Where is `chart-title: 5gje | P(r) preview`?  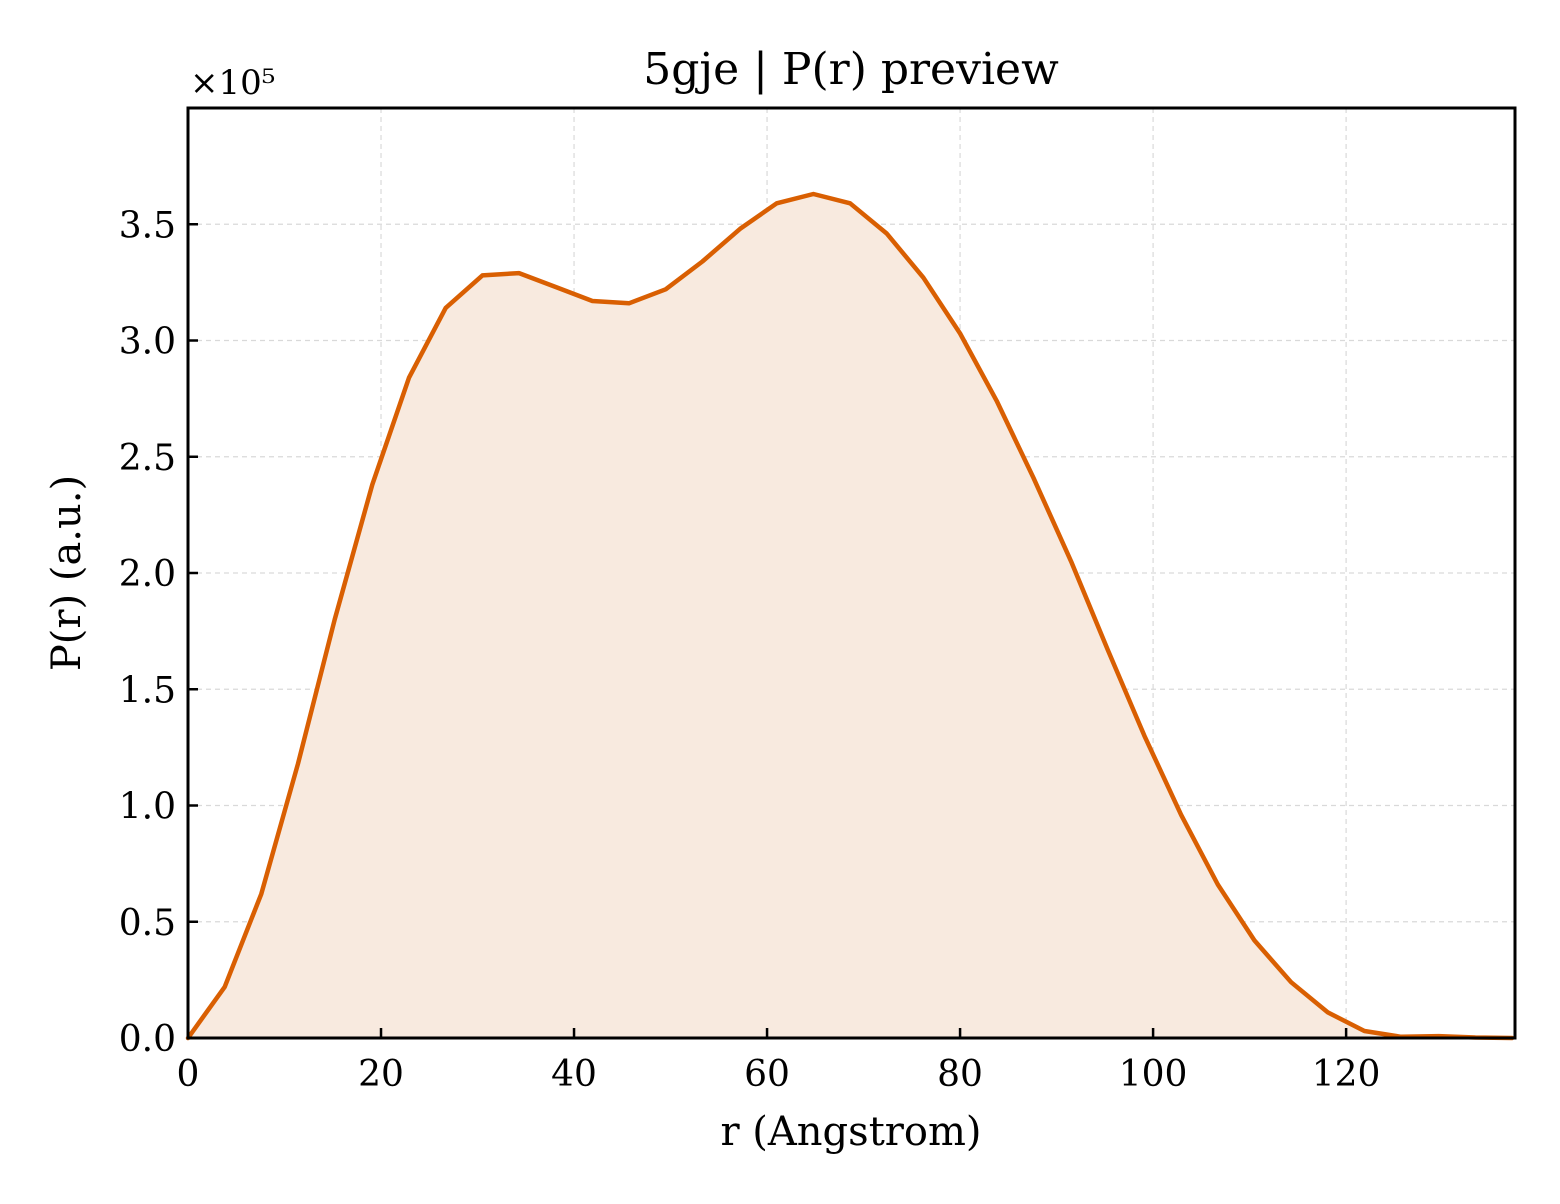
chart-title: 5gje | P(r) preview is located at coordinates (851, 69).